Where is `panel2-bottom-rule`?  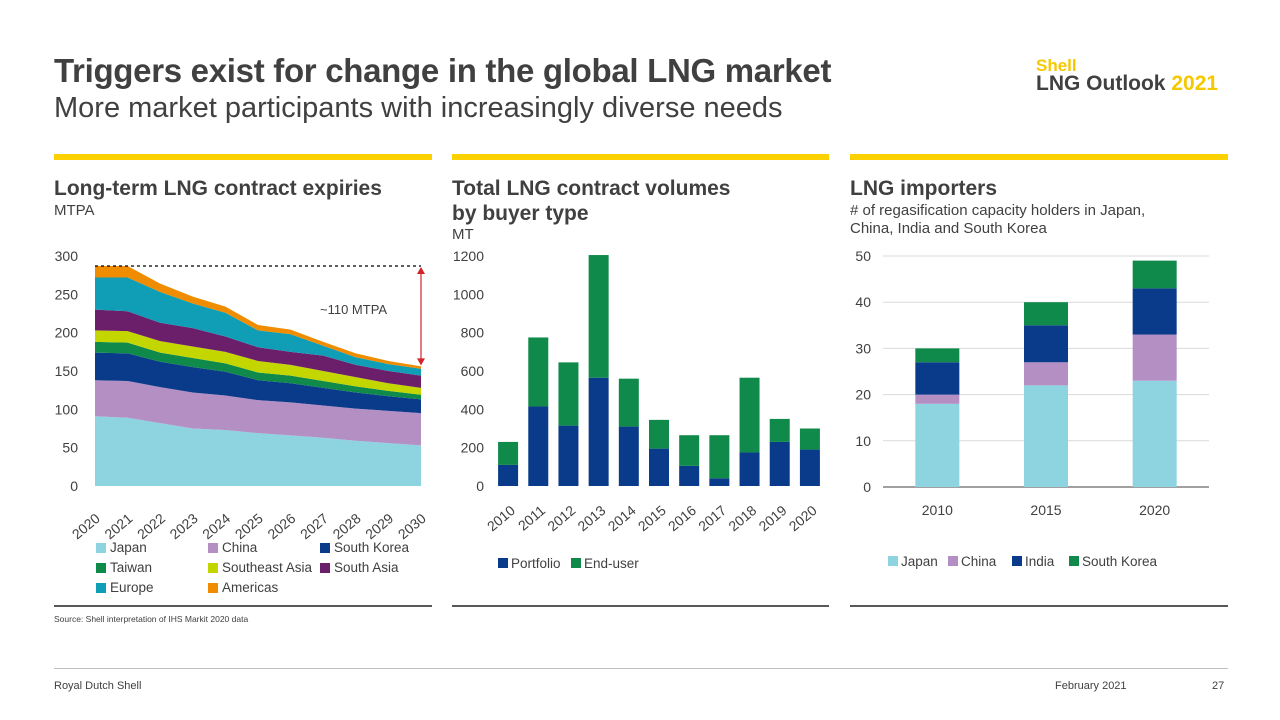
panel2-bottom-rule is located at coordinates (640, 606).